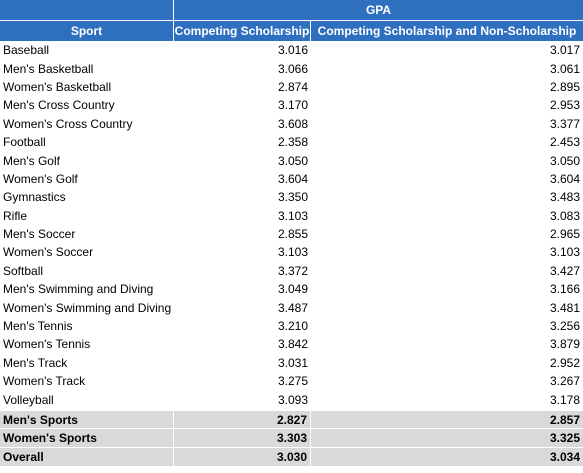  What do you see at coordinates (35, 362) in the screenshot?
I see `sport-name-cell: Men's Track` at bounding box center [35, 362].